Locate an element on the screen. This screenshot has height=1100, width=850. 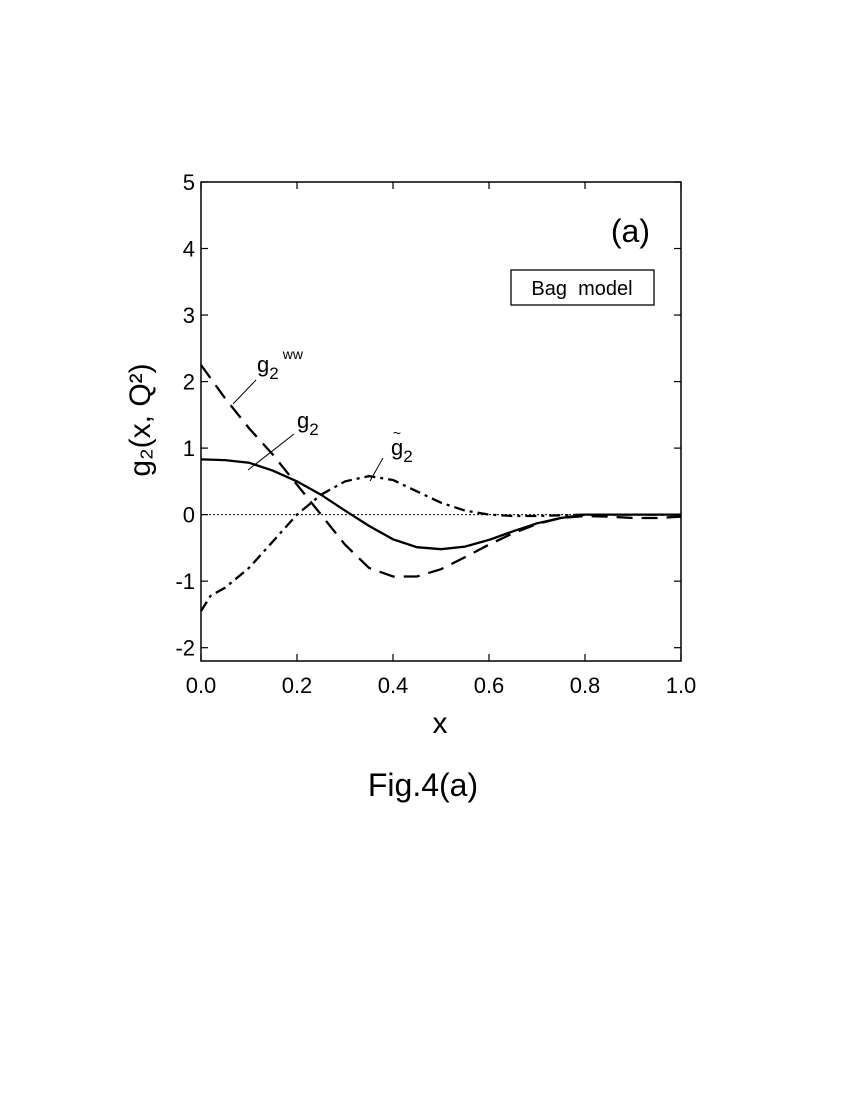
curve-label-superscript: ww is located at coordinates (293, 354).